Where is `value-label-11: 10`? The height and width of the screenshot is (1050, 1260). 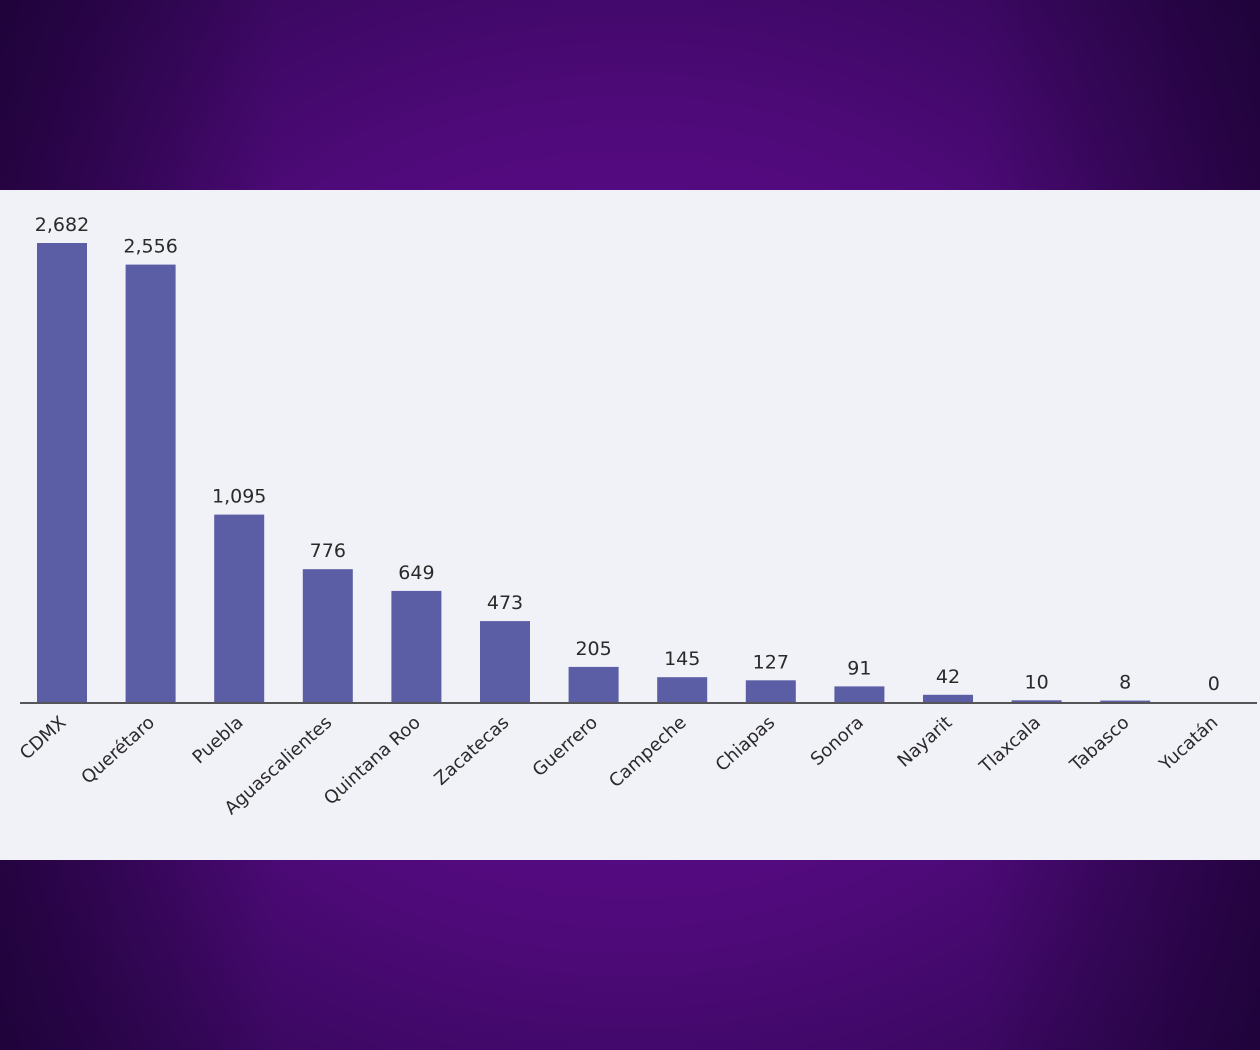 value-label-11: 10 is located at coordinates (1037, 682).